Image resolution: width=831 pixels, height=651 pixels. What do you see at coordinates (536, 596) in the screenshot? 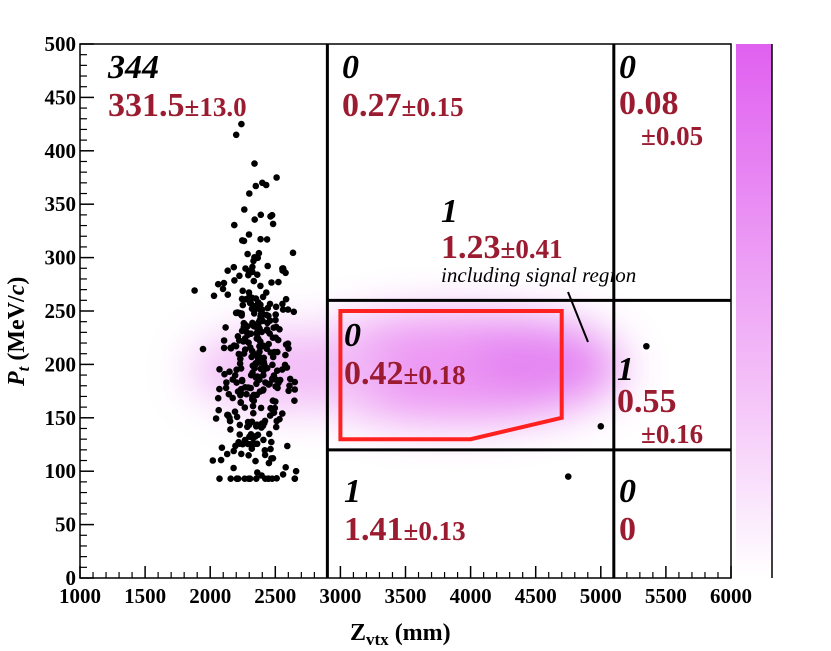
I see `x-tick-label: 4500` at bounding box center [536, 596].